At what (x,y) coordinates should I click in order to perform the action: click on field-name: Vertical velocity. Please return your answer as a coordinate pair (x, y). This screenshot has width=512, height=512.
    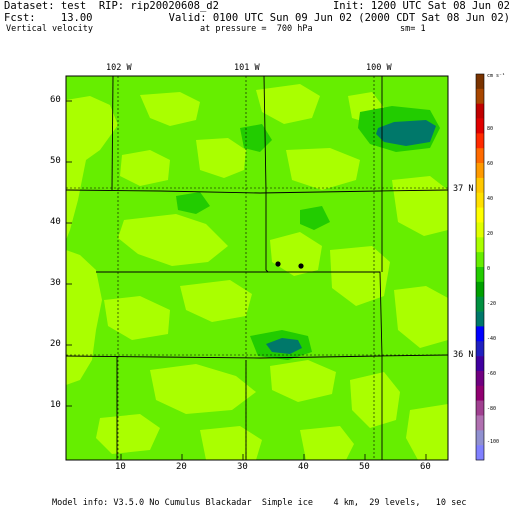
    Looking at the image, I should click on (49, 29).